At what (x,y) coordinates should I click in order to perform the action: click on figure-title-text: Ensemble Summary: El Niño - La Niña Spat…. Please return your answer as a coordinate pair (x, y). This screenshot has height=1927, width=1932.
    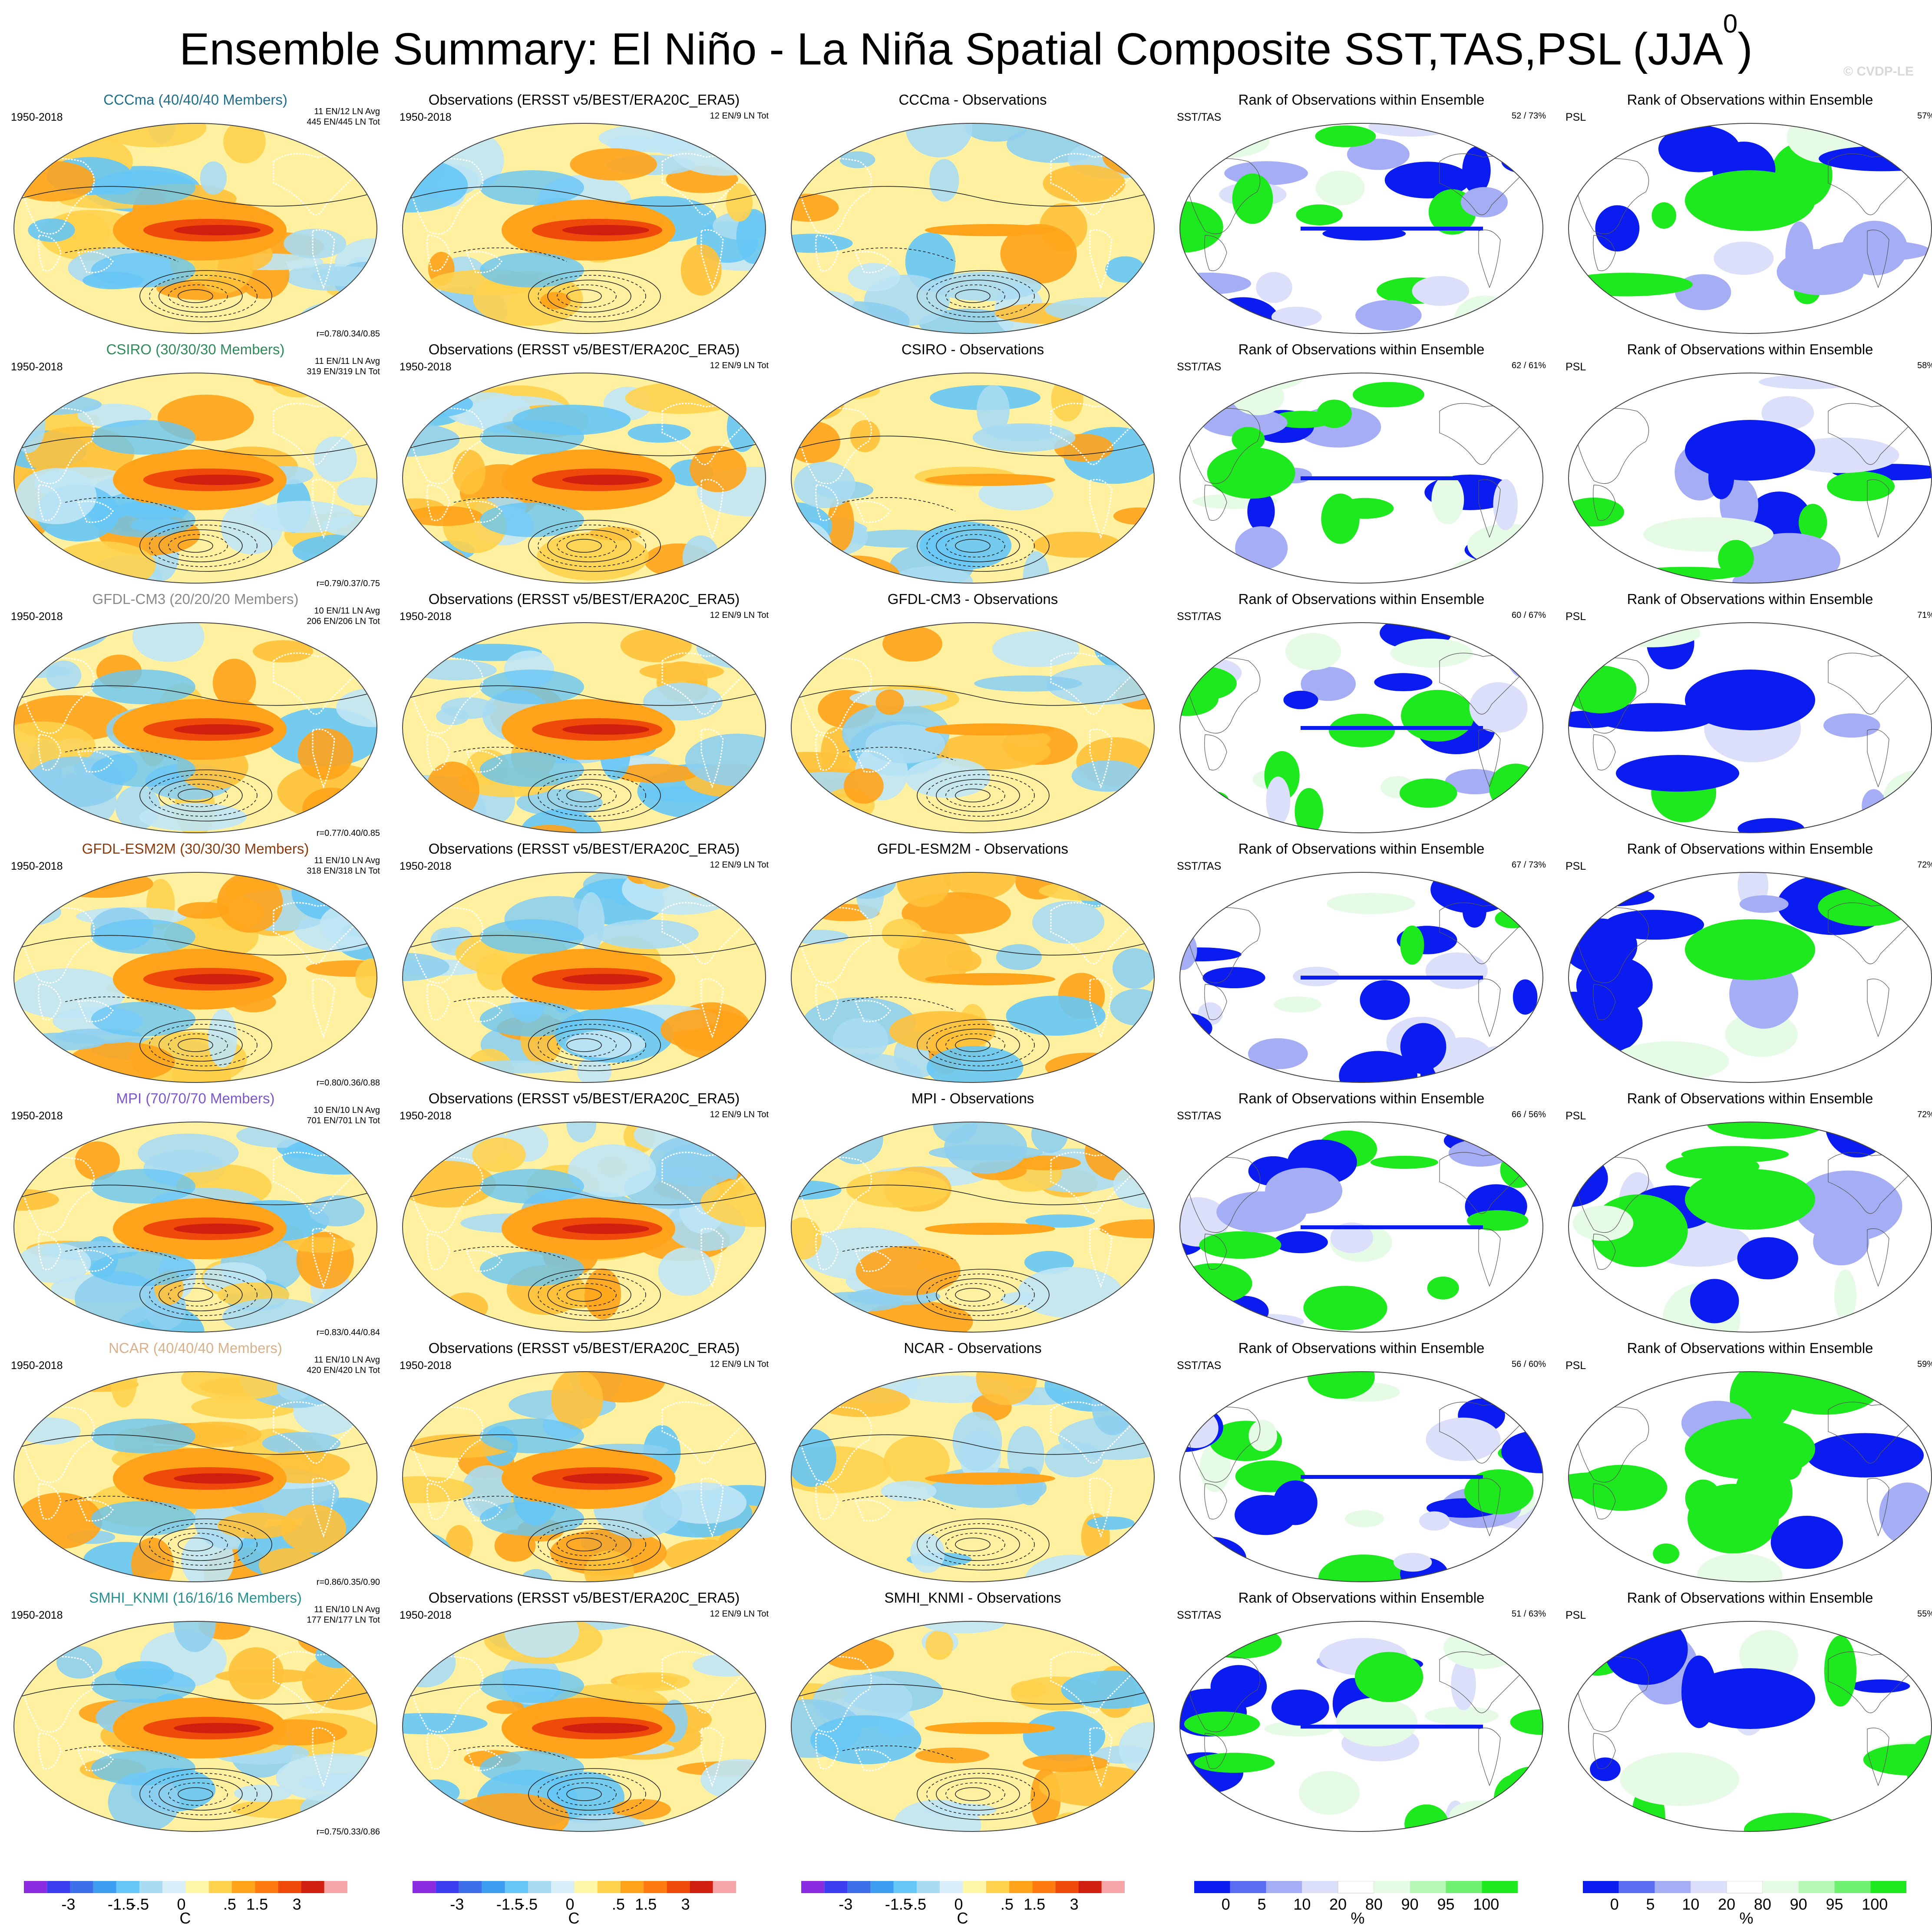
    Looking at the image, I should click on (951, 49).